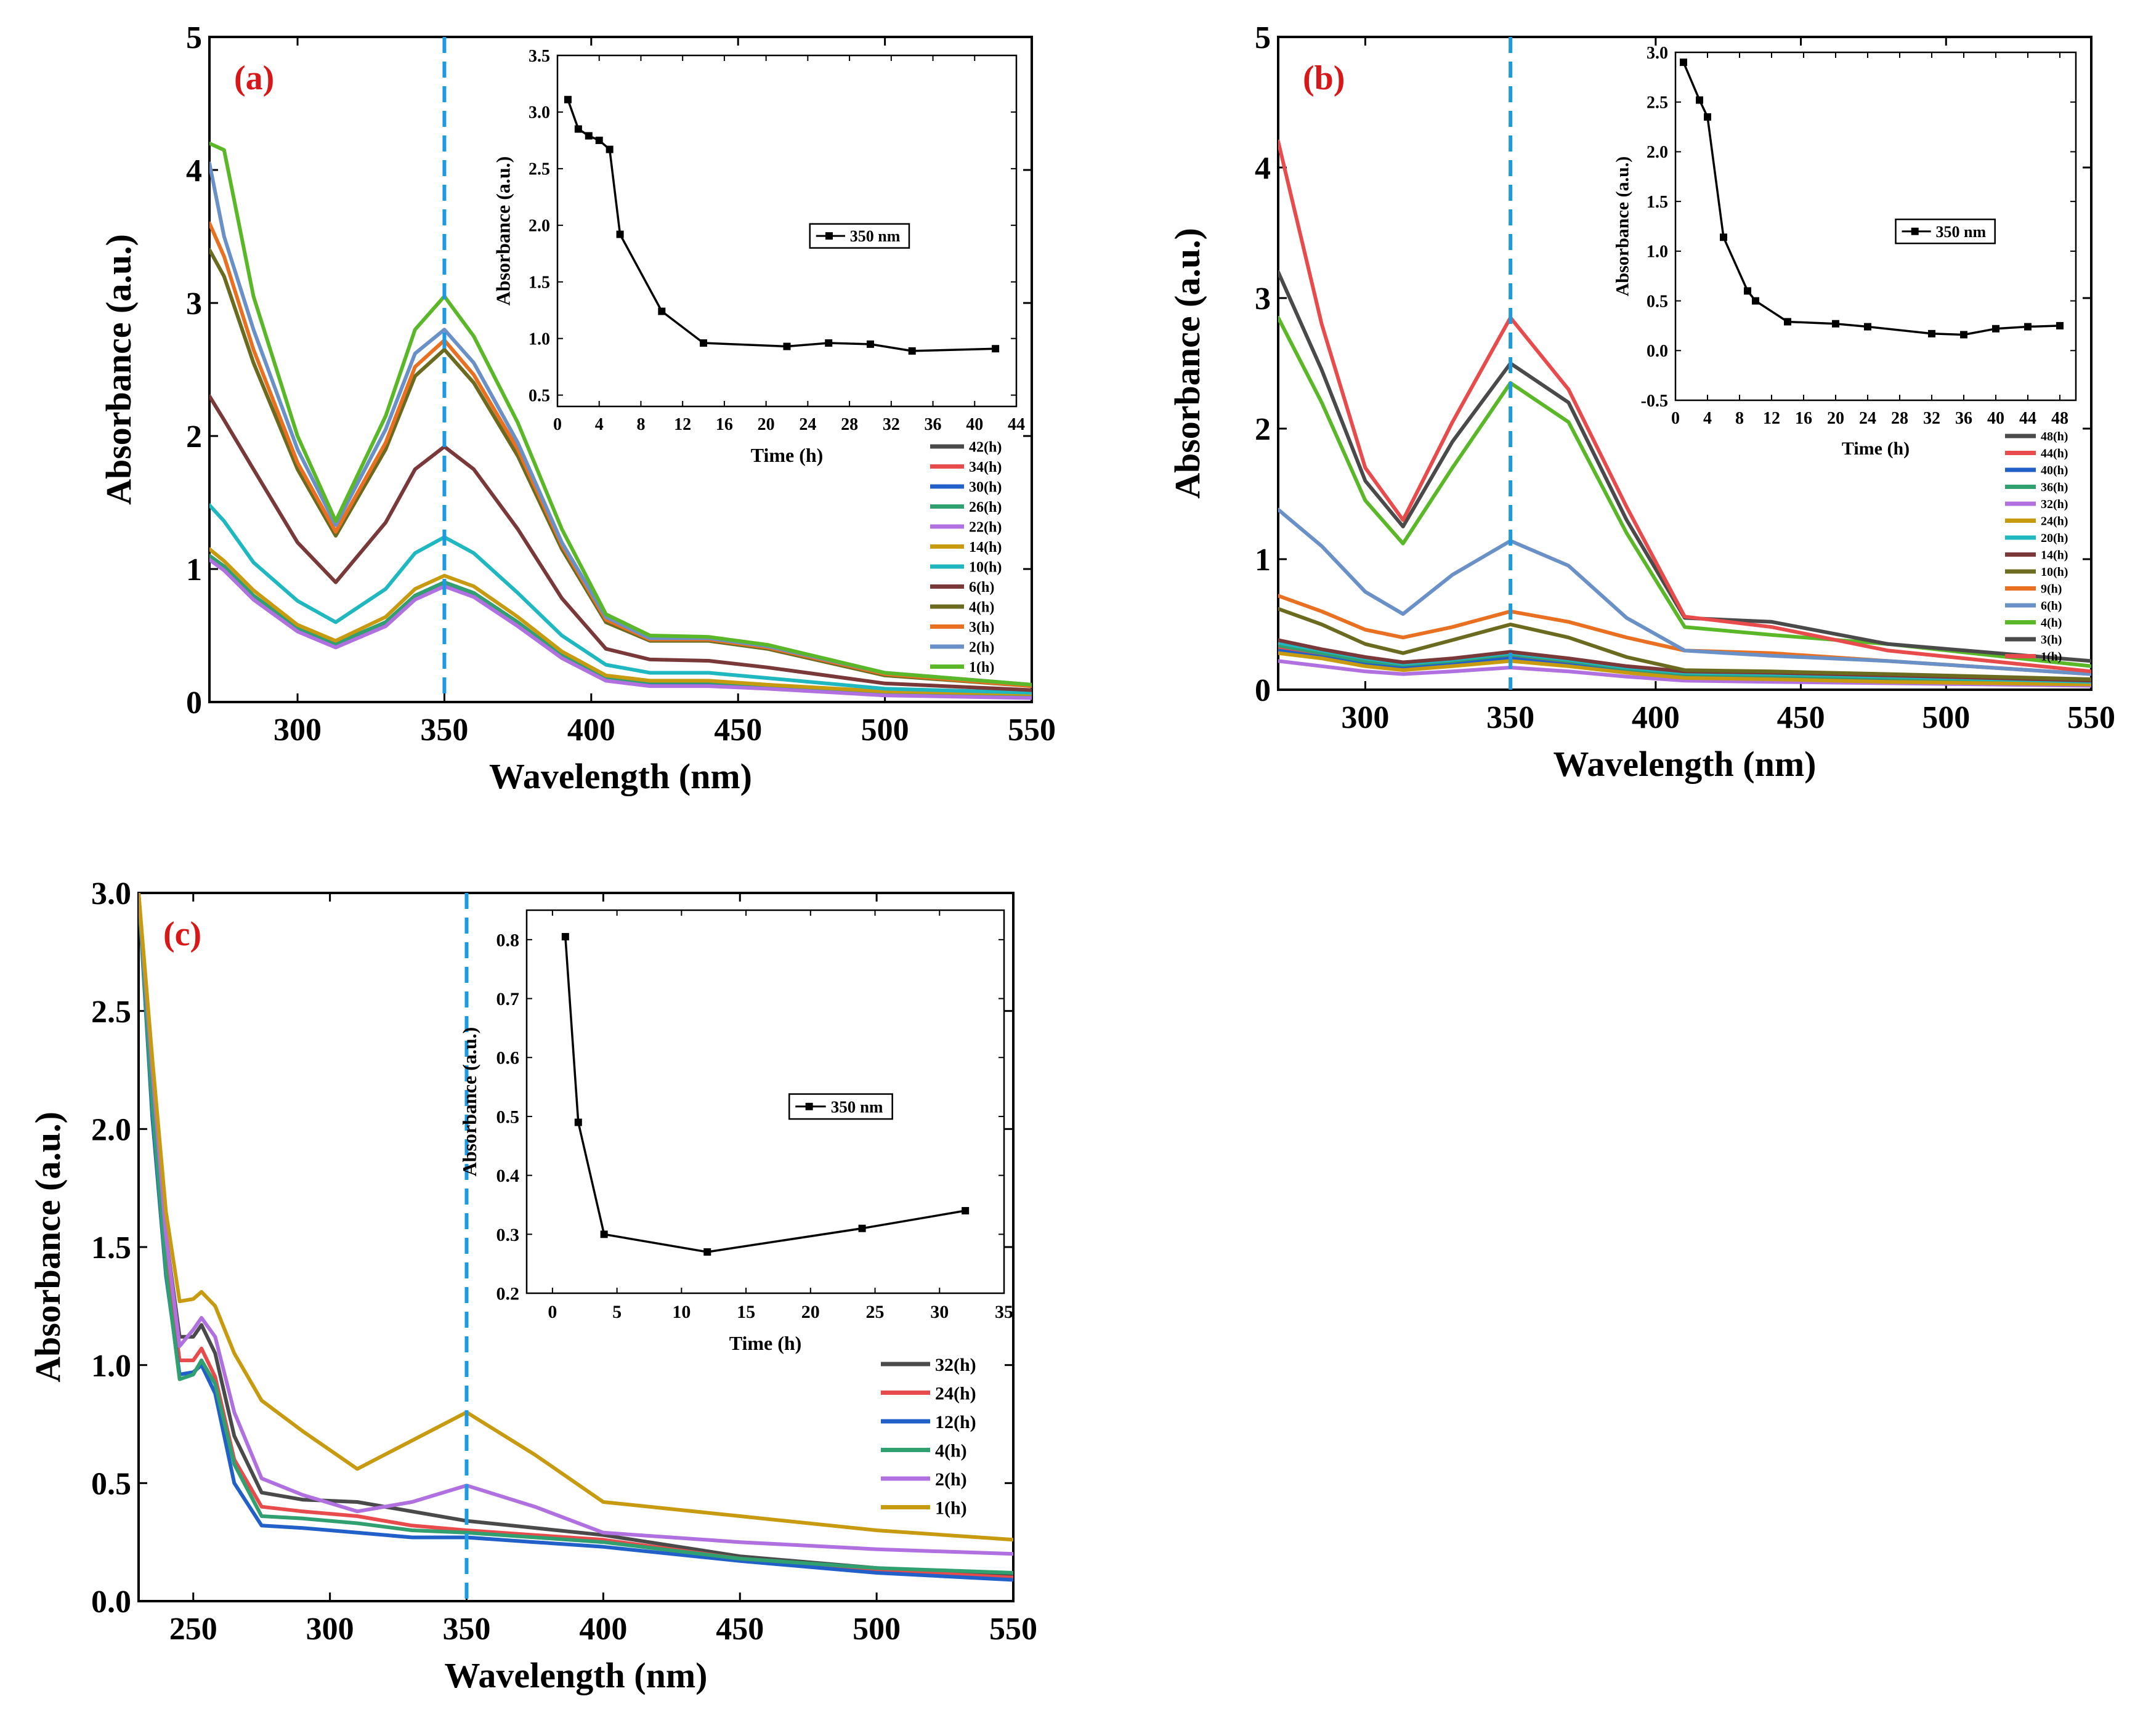 The image size is (2135, 1736). I want to click on panel-b-inset-ytick-label: 1.5, so click(1657, 203).